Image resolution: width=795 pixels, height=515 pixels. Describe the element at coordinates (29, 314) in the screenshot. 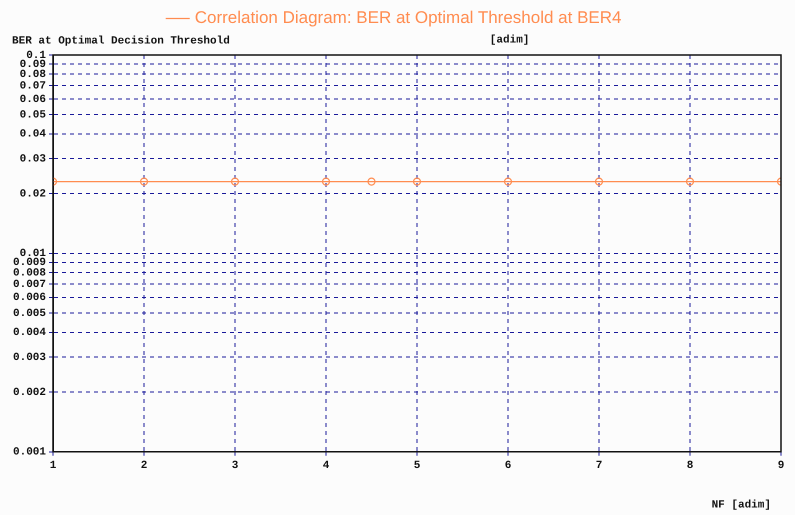

I see `y-tick-label: 0.005` at that location.